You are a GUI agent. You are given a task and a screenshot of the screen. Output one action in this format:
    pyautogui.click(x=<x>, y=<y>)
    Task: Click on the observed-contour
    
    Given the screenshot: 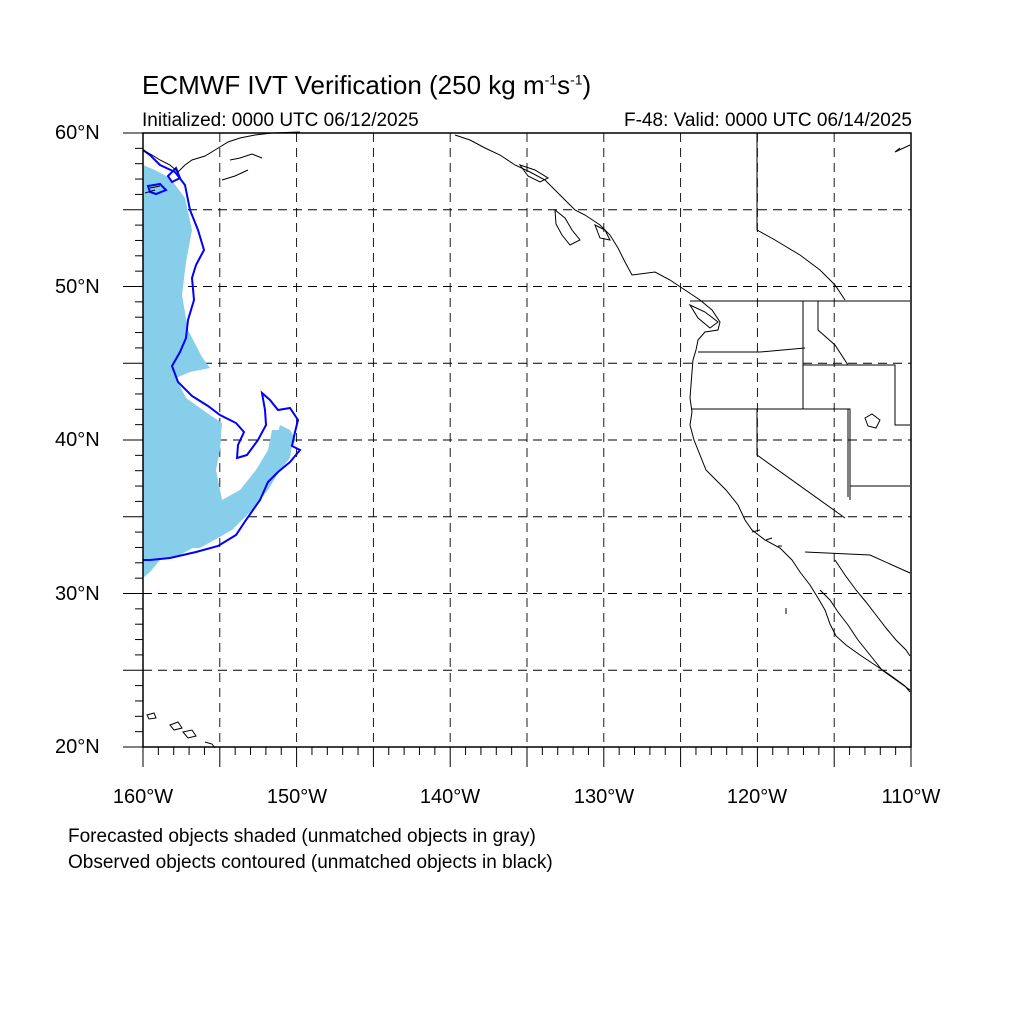 What is the action you would take?
    pyautogui.click(x=222, y=355)
    